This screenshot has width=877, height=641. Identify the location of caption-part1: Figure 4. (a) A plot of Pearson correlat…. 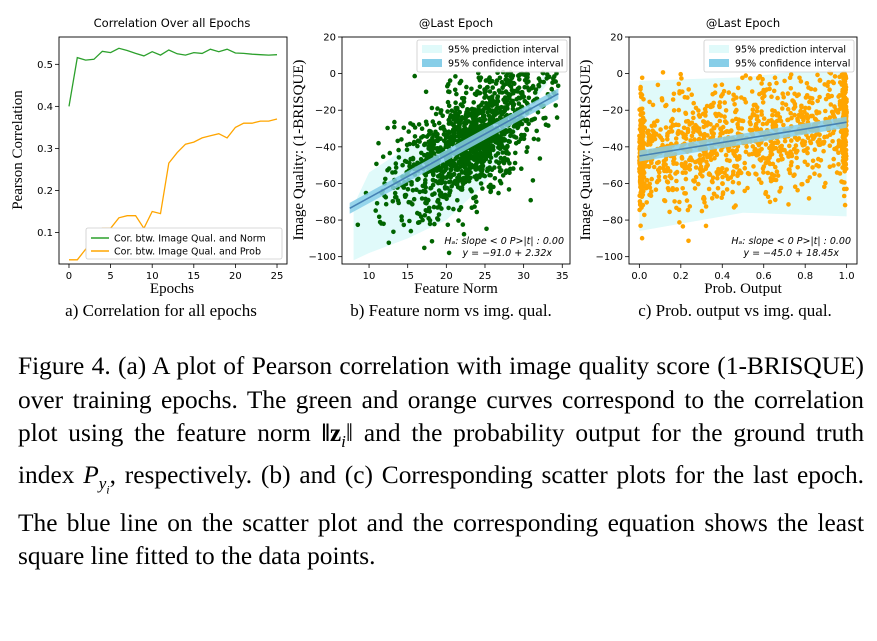
(441, 399).